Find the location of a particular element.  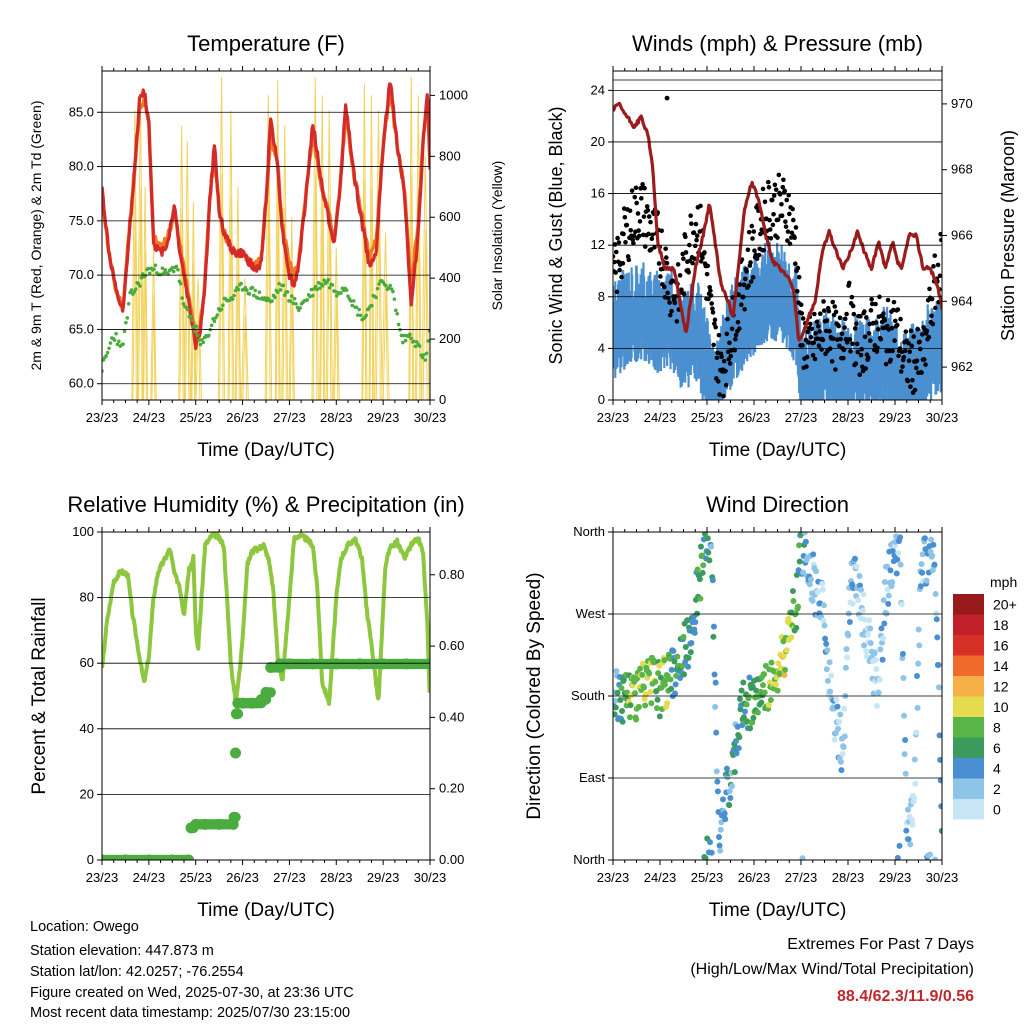

precip-point is located at coordinates (280, 664).